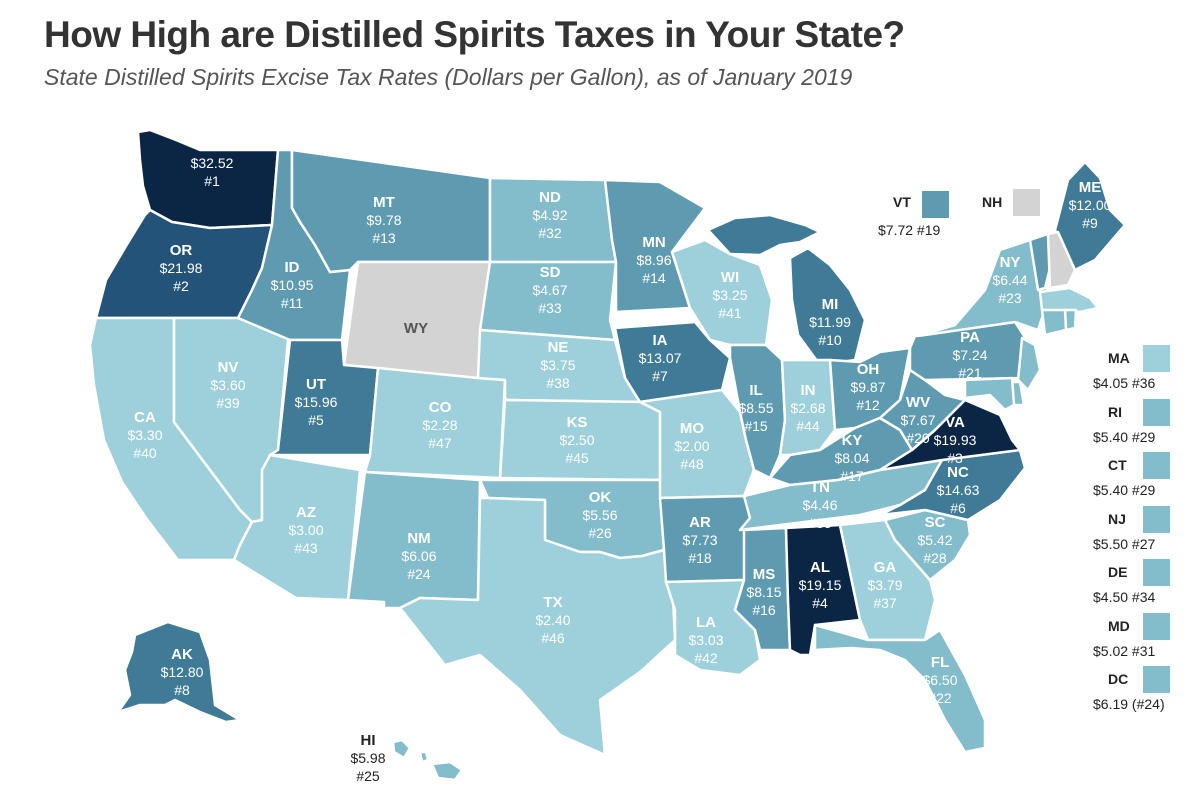  I want to click on state-co-abbr: CO, so click(440, 407).